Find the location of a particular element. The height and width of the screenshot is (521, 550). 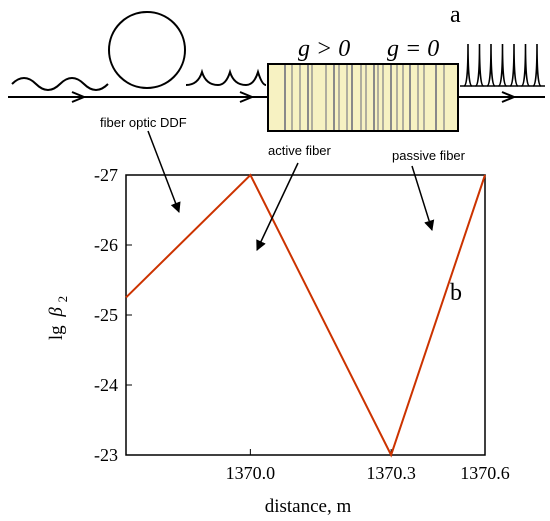

x-tick-label: 1370.3 is located at coordinates (391, 473).